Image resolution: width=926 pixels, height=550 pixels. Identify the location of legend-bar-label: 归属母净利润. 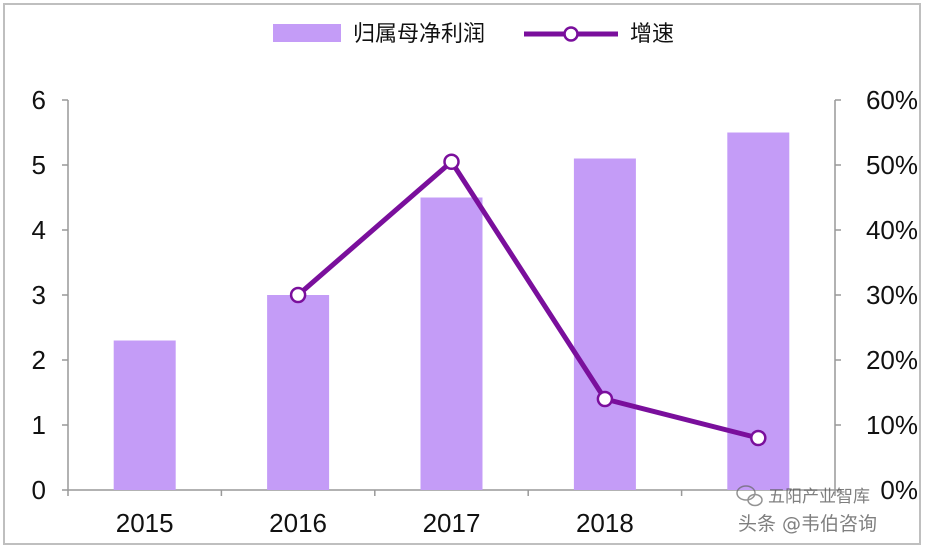
(419, 34).